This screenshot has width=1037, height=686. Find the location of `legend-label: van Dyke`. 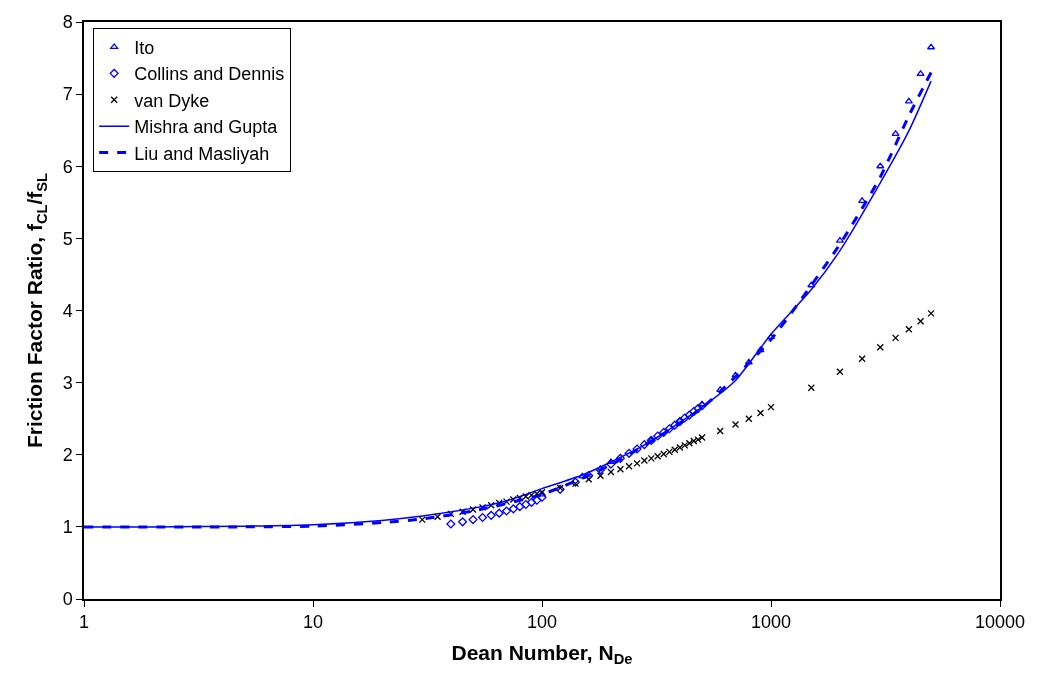

legend-label: van Dyke is located at coordinates (172, 100).